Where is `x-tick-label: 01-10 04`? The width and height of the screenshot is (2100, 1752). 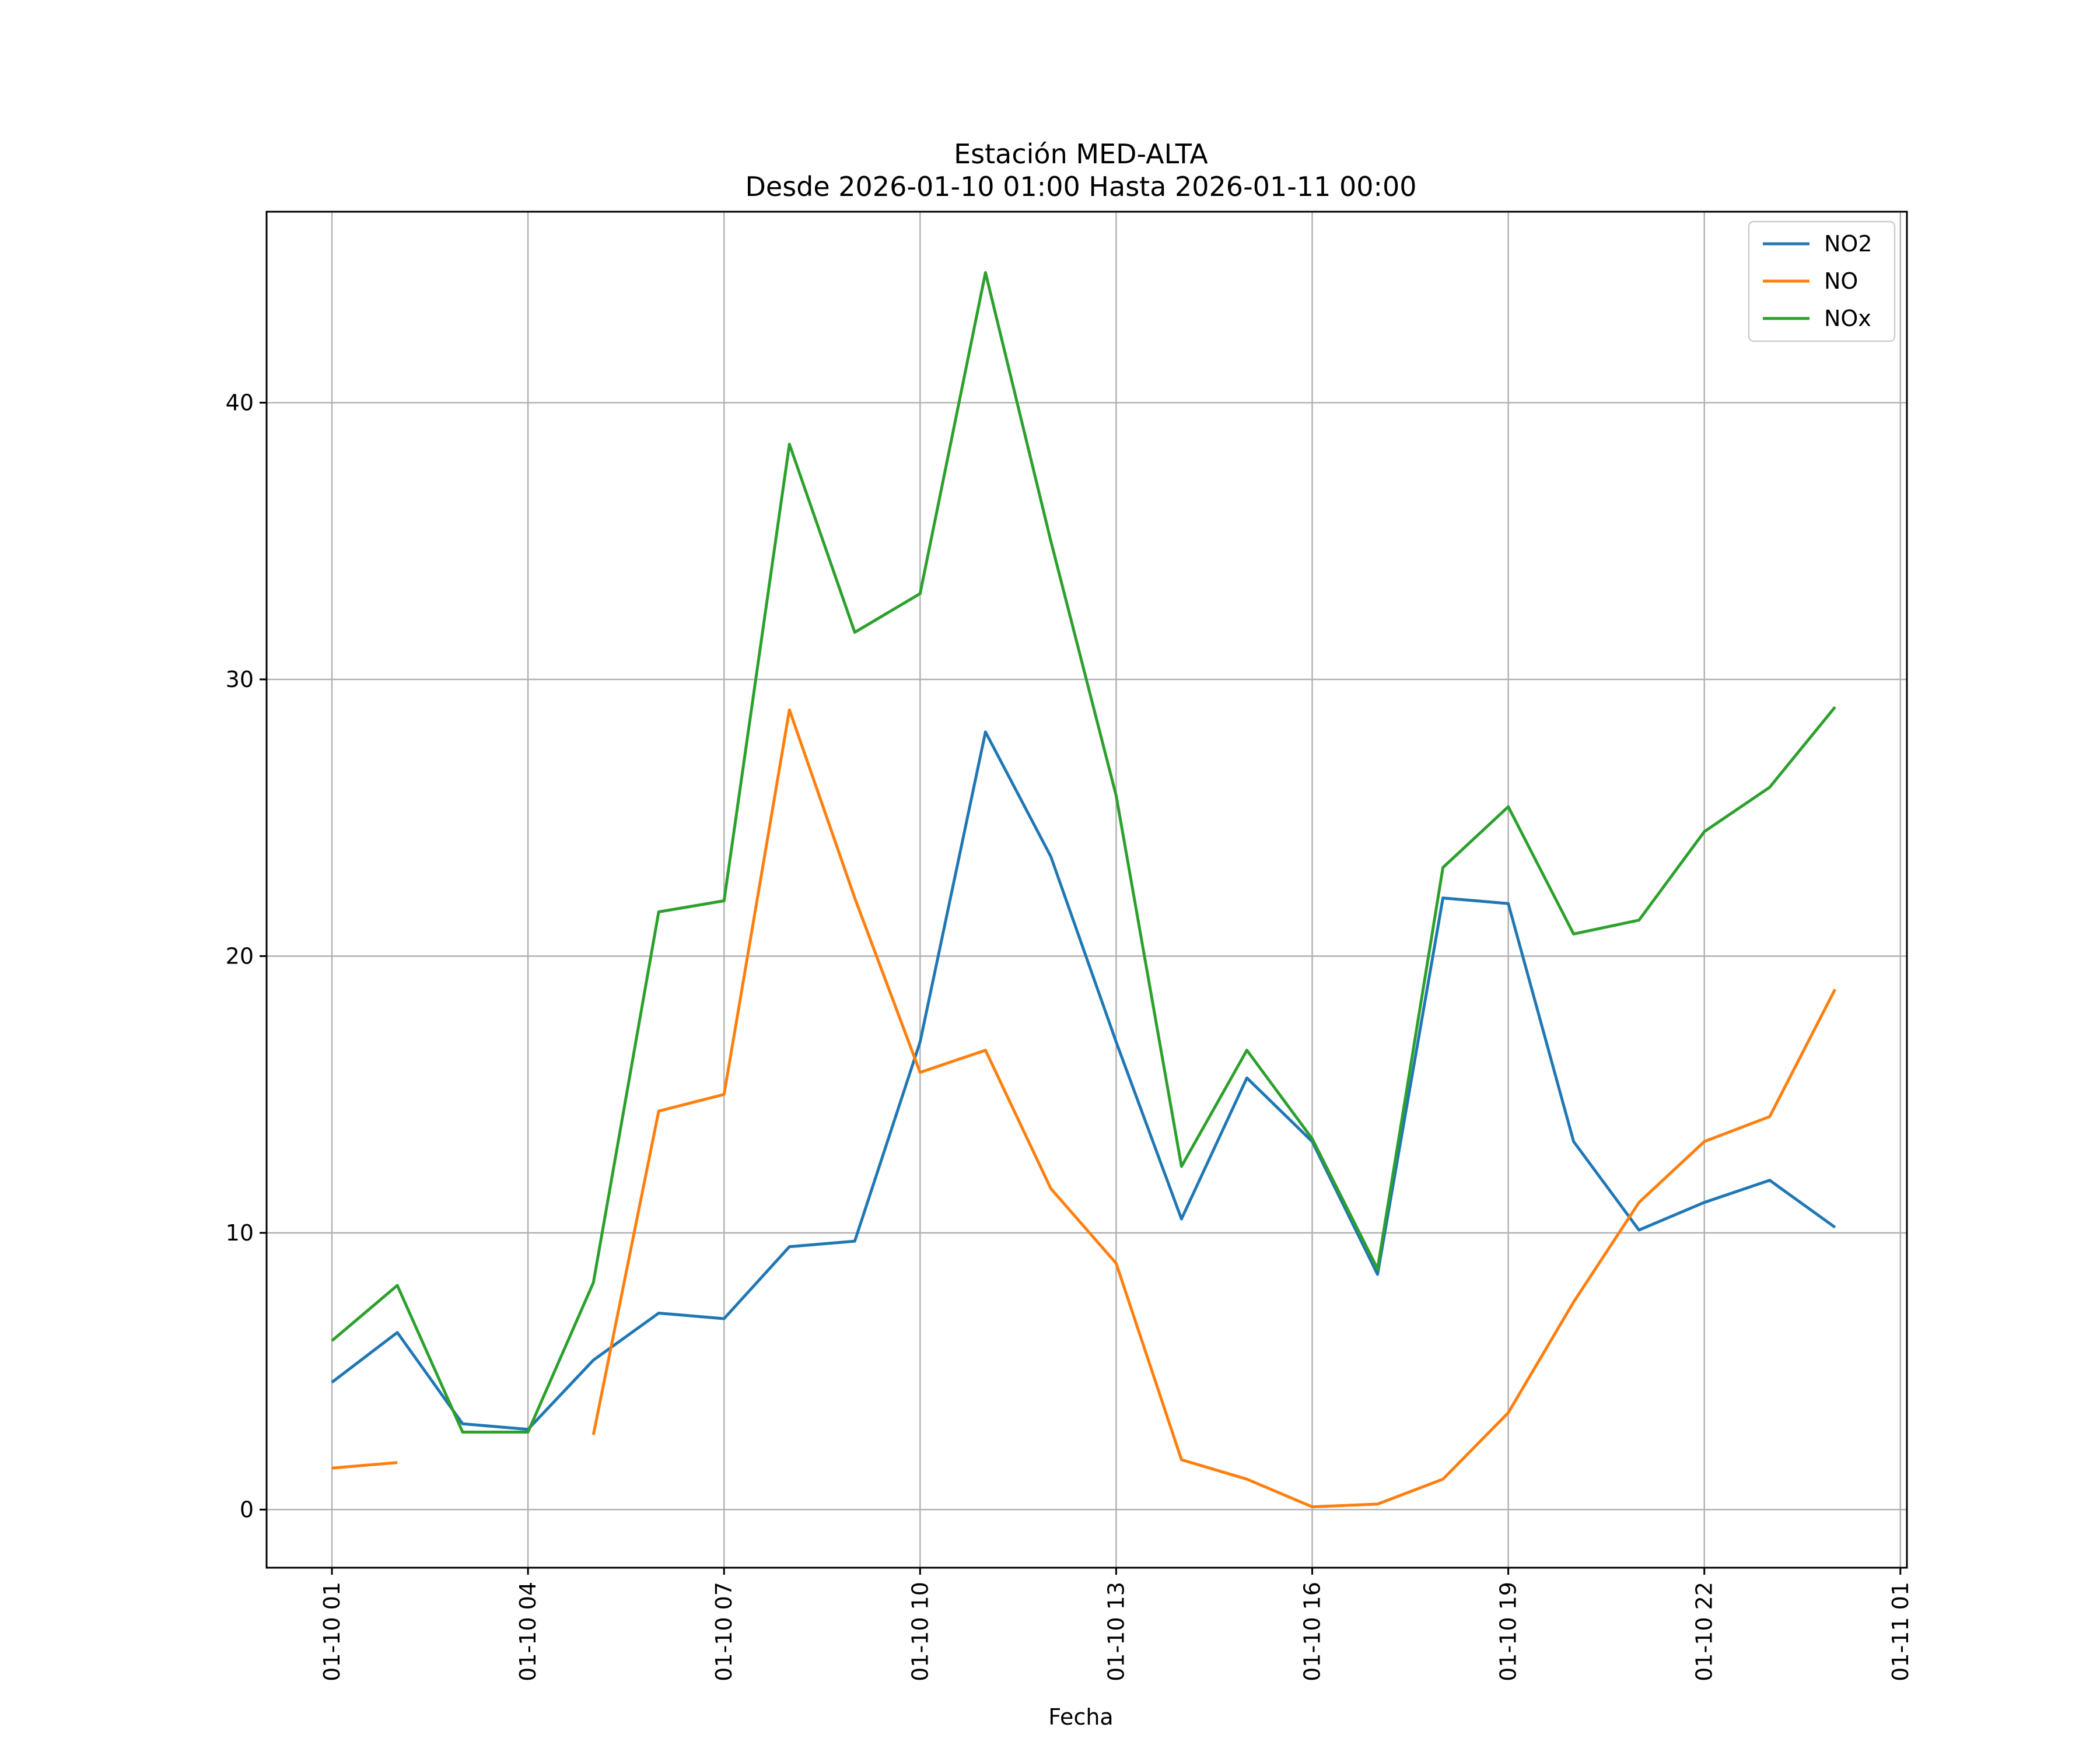 x-tick-label: 01-10 04 is located at coordinates (528, 1632).